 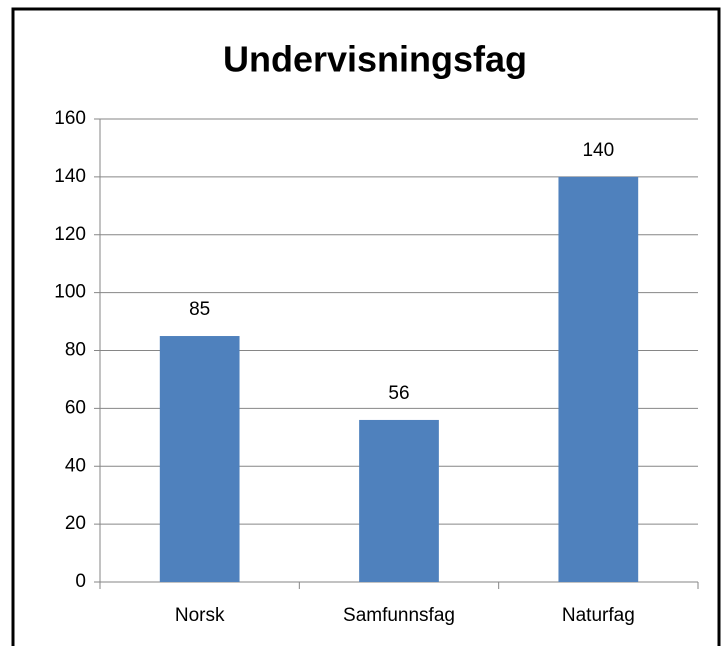 I want to click on x-tick-label: Samfunnsfag, so click(x=399, y=615).